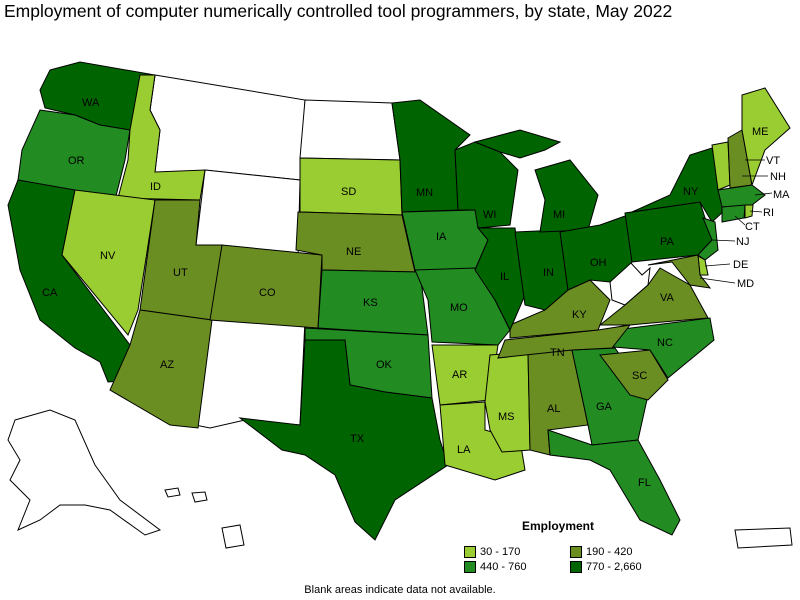 The width and height of the screenshot is (800, 600). What do you see at coordinates (357, 439) in the screenshot?
I see `label-TX: TX` at bounding box center [357, 439].